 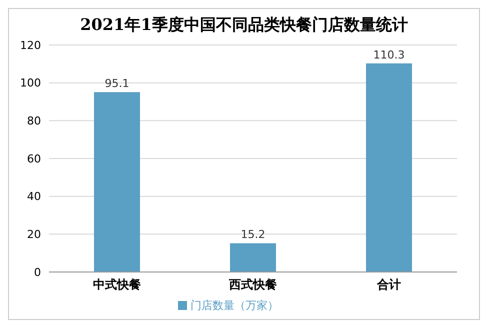 I want to click on data-label: 15.2, so click(x=253, y=235).